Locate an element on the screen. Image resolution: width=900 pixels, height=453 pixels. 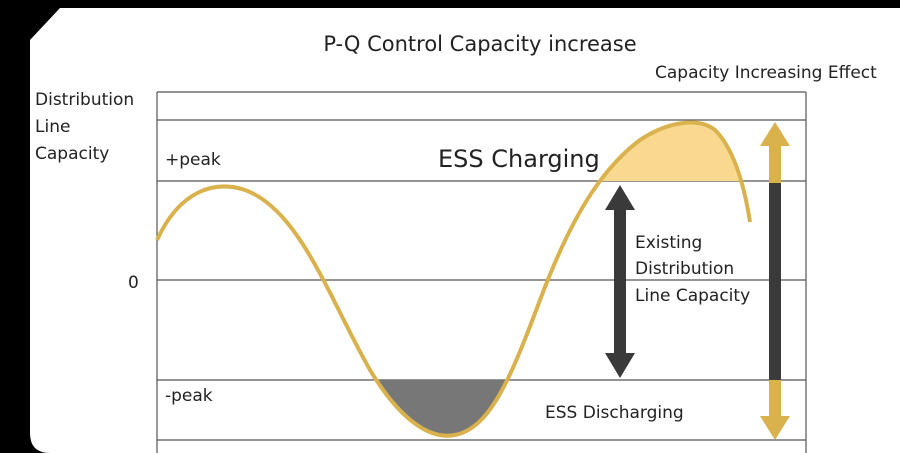
existing-arrow is located at coordinates (620, 281).